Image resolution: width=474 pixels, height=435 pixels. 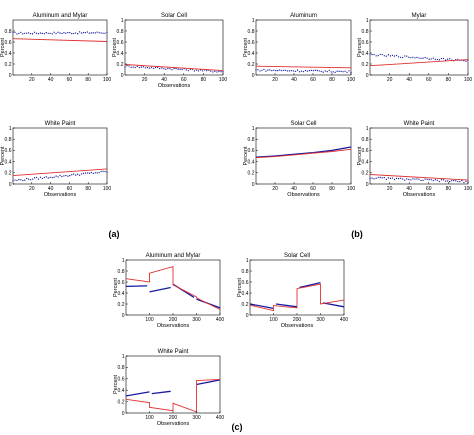 I want to click on y-axis-label: Percent, so click(x=3, y=47).